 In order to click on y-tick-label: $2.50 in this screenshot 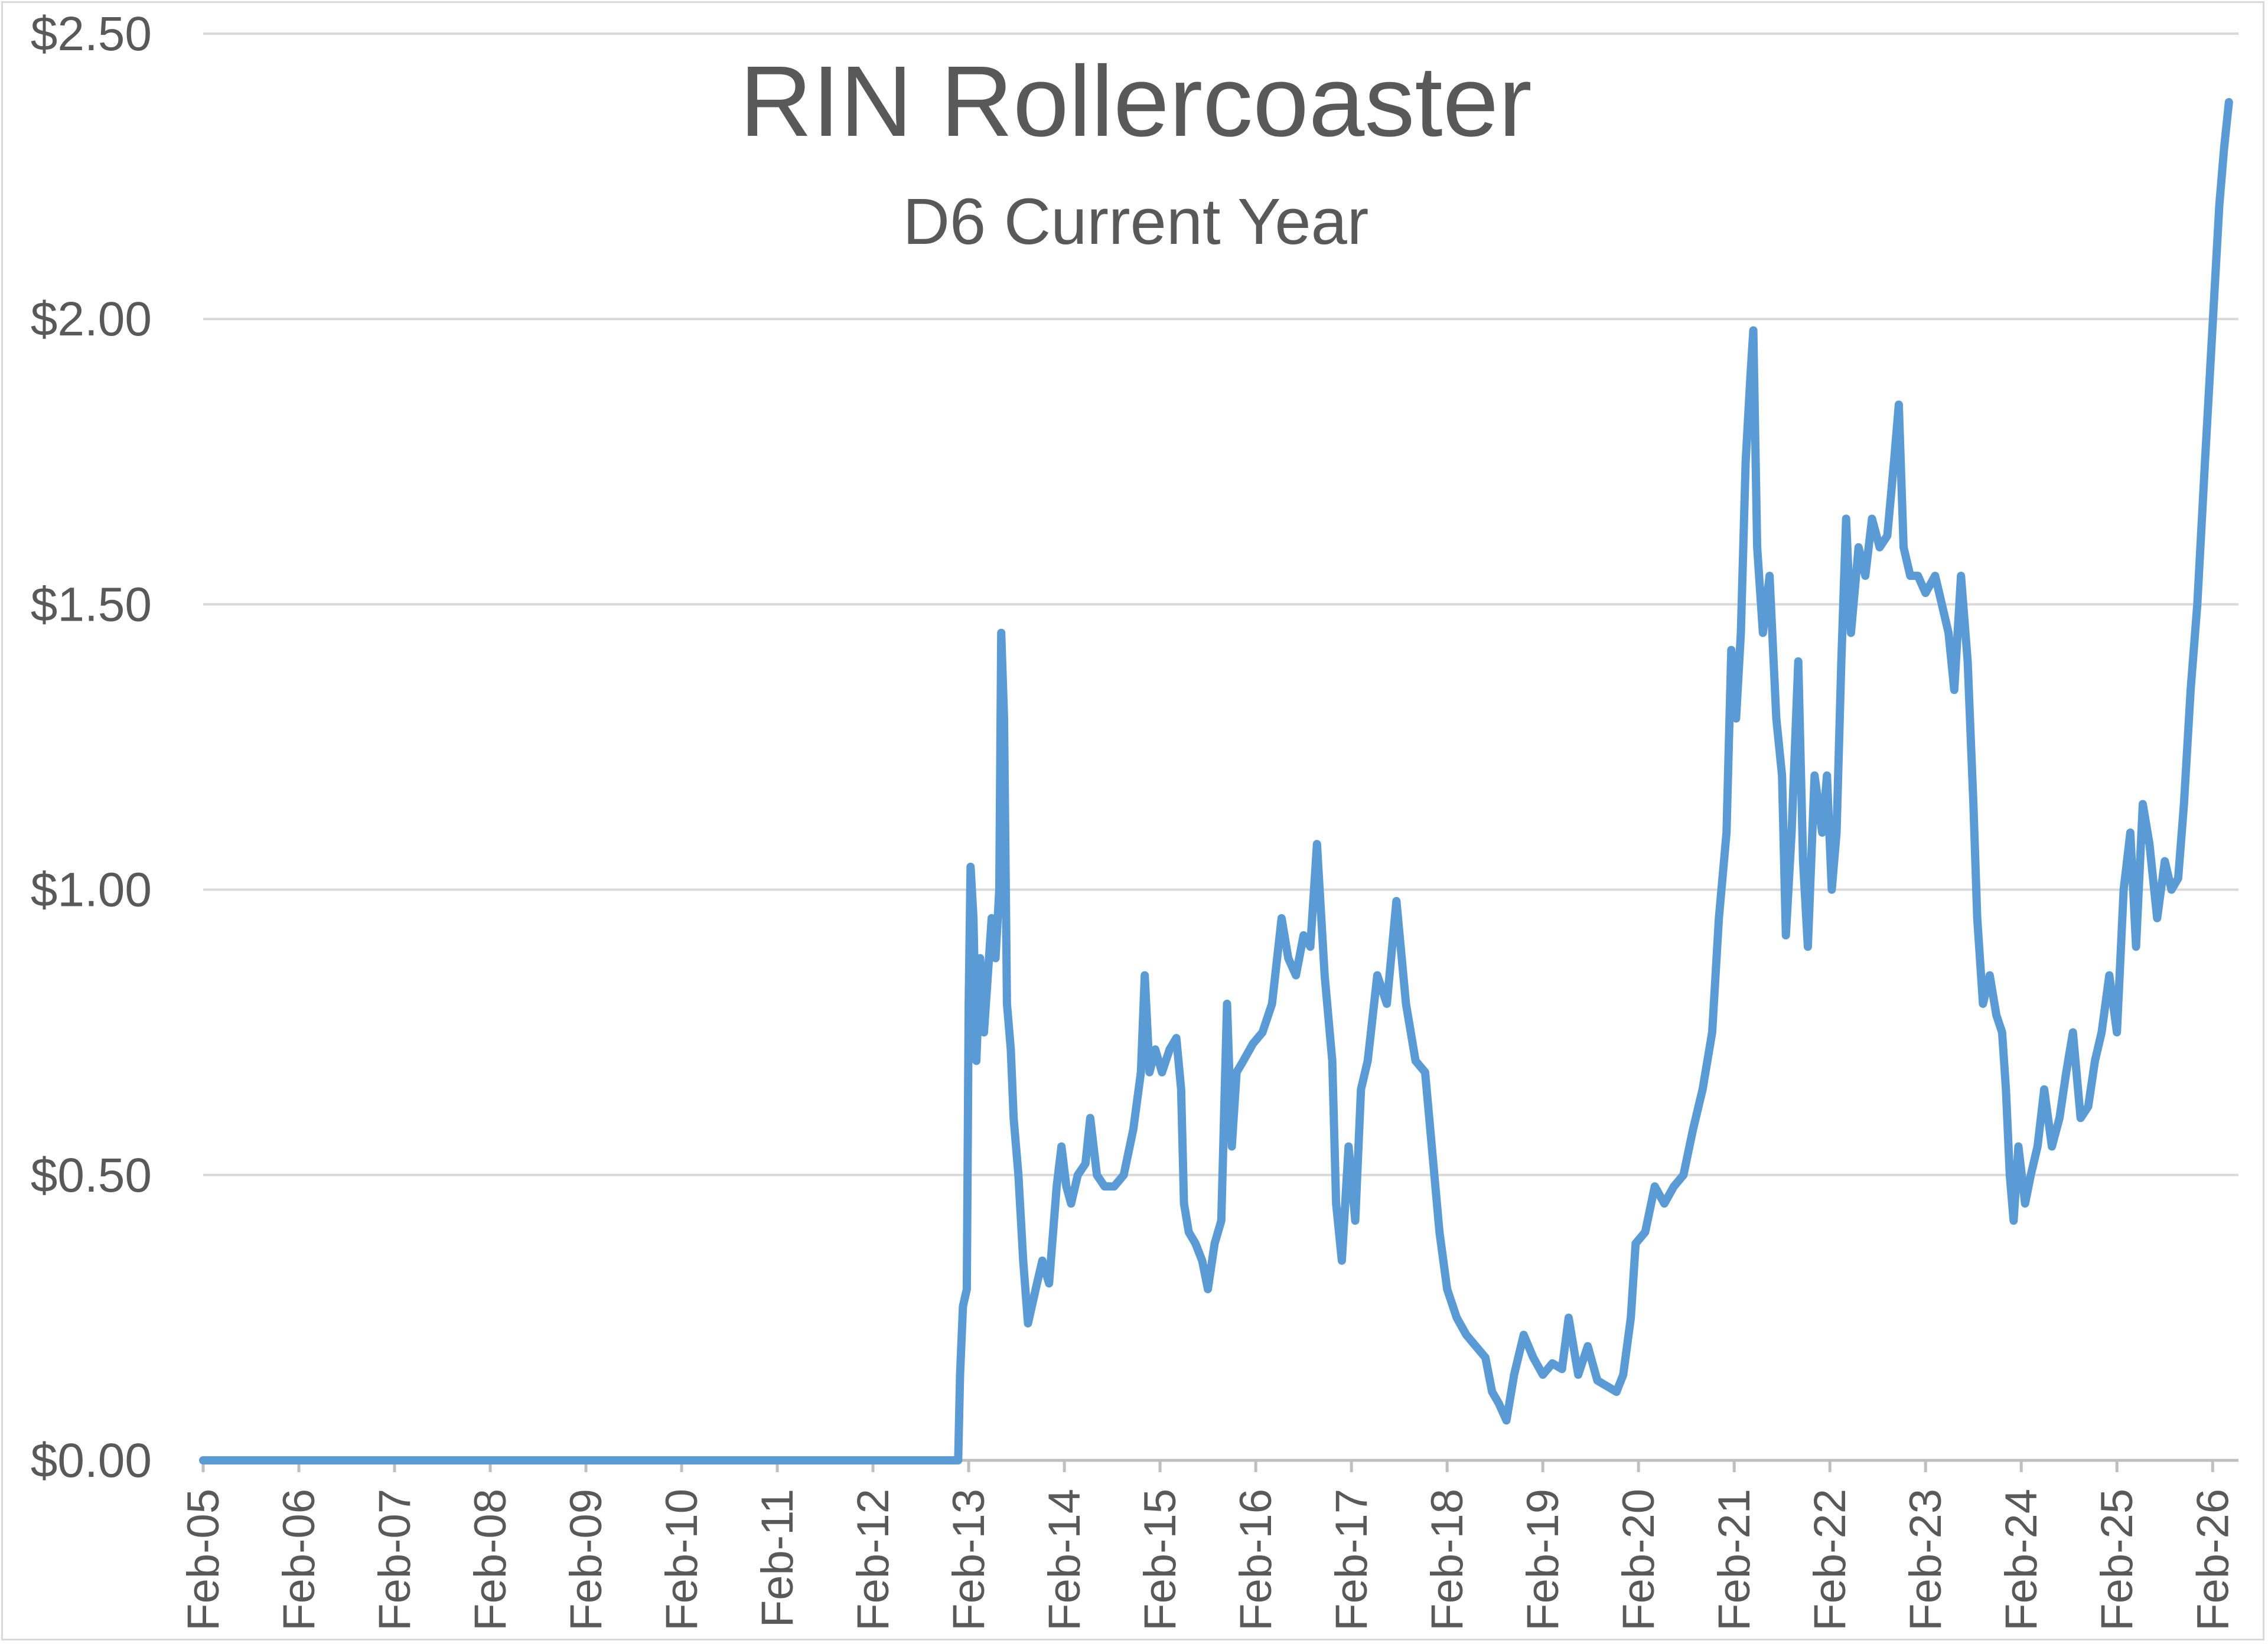, I will do `click(91, 34)`.